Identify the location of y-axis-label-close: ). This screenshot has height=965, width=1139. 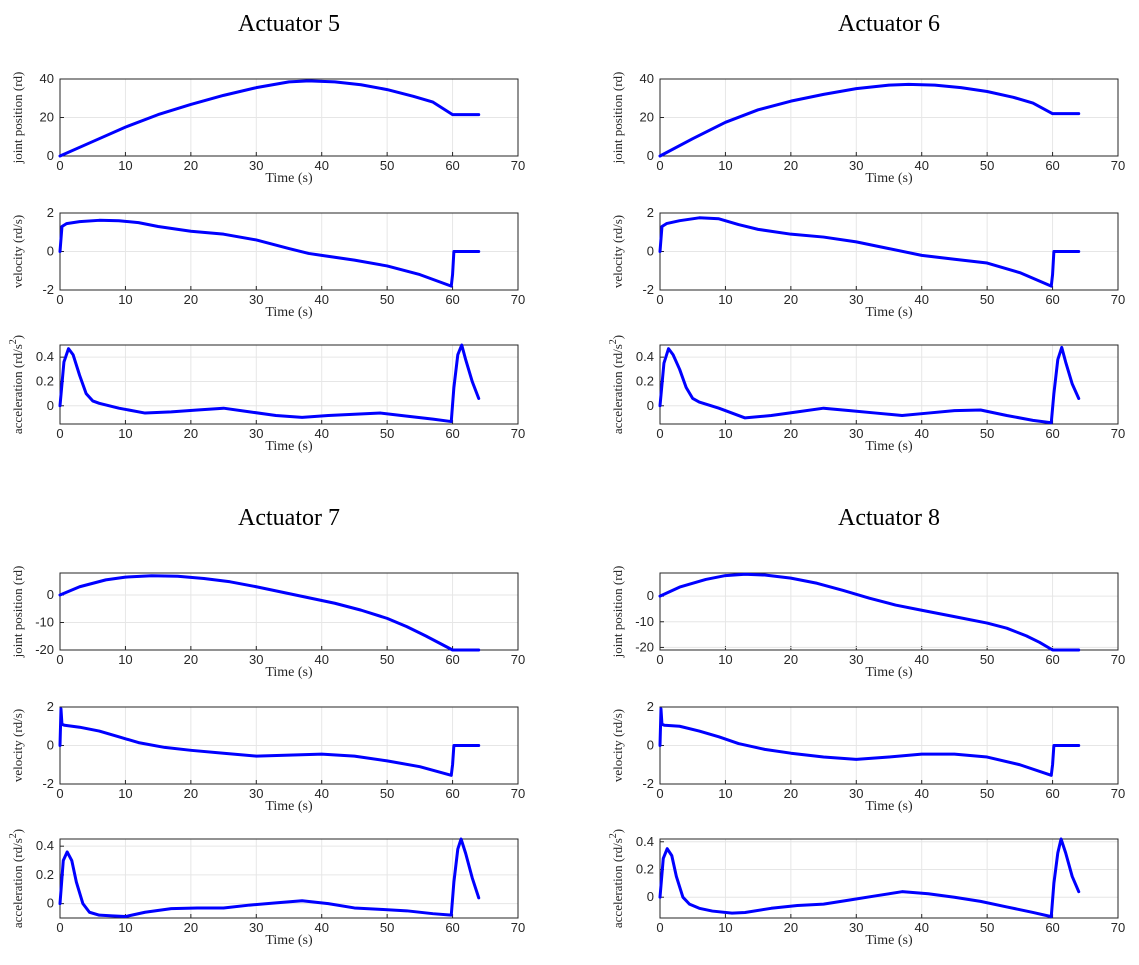
(617, 831).